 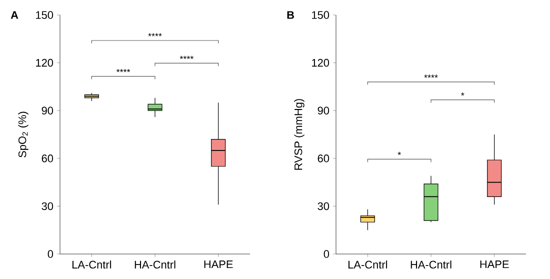 What do you see at coordinates (14, 15) in the screenshot?
I see `chart-title: A` at bounding box center [14, 15].